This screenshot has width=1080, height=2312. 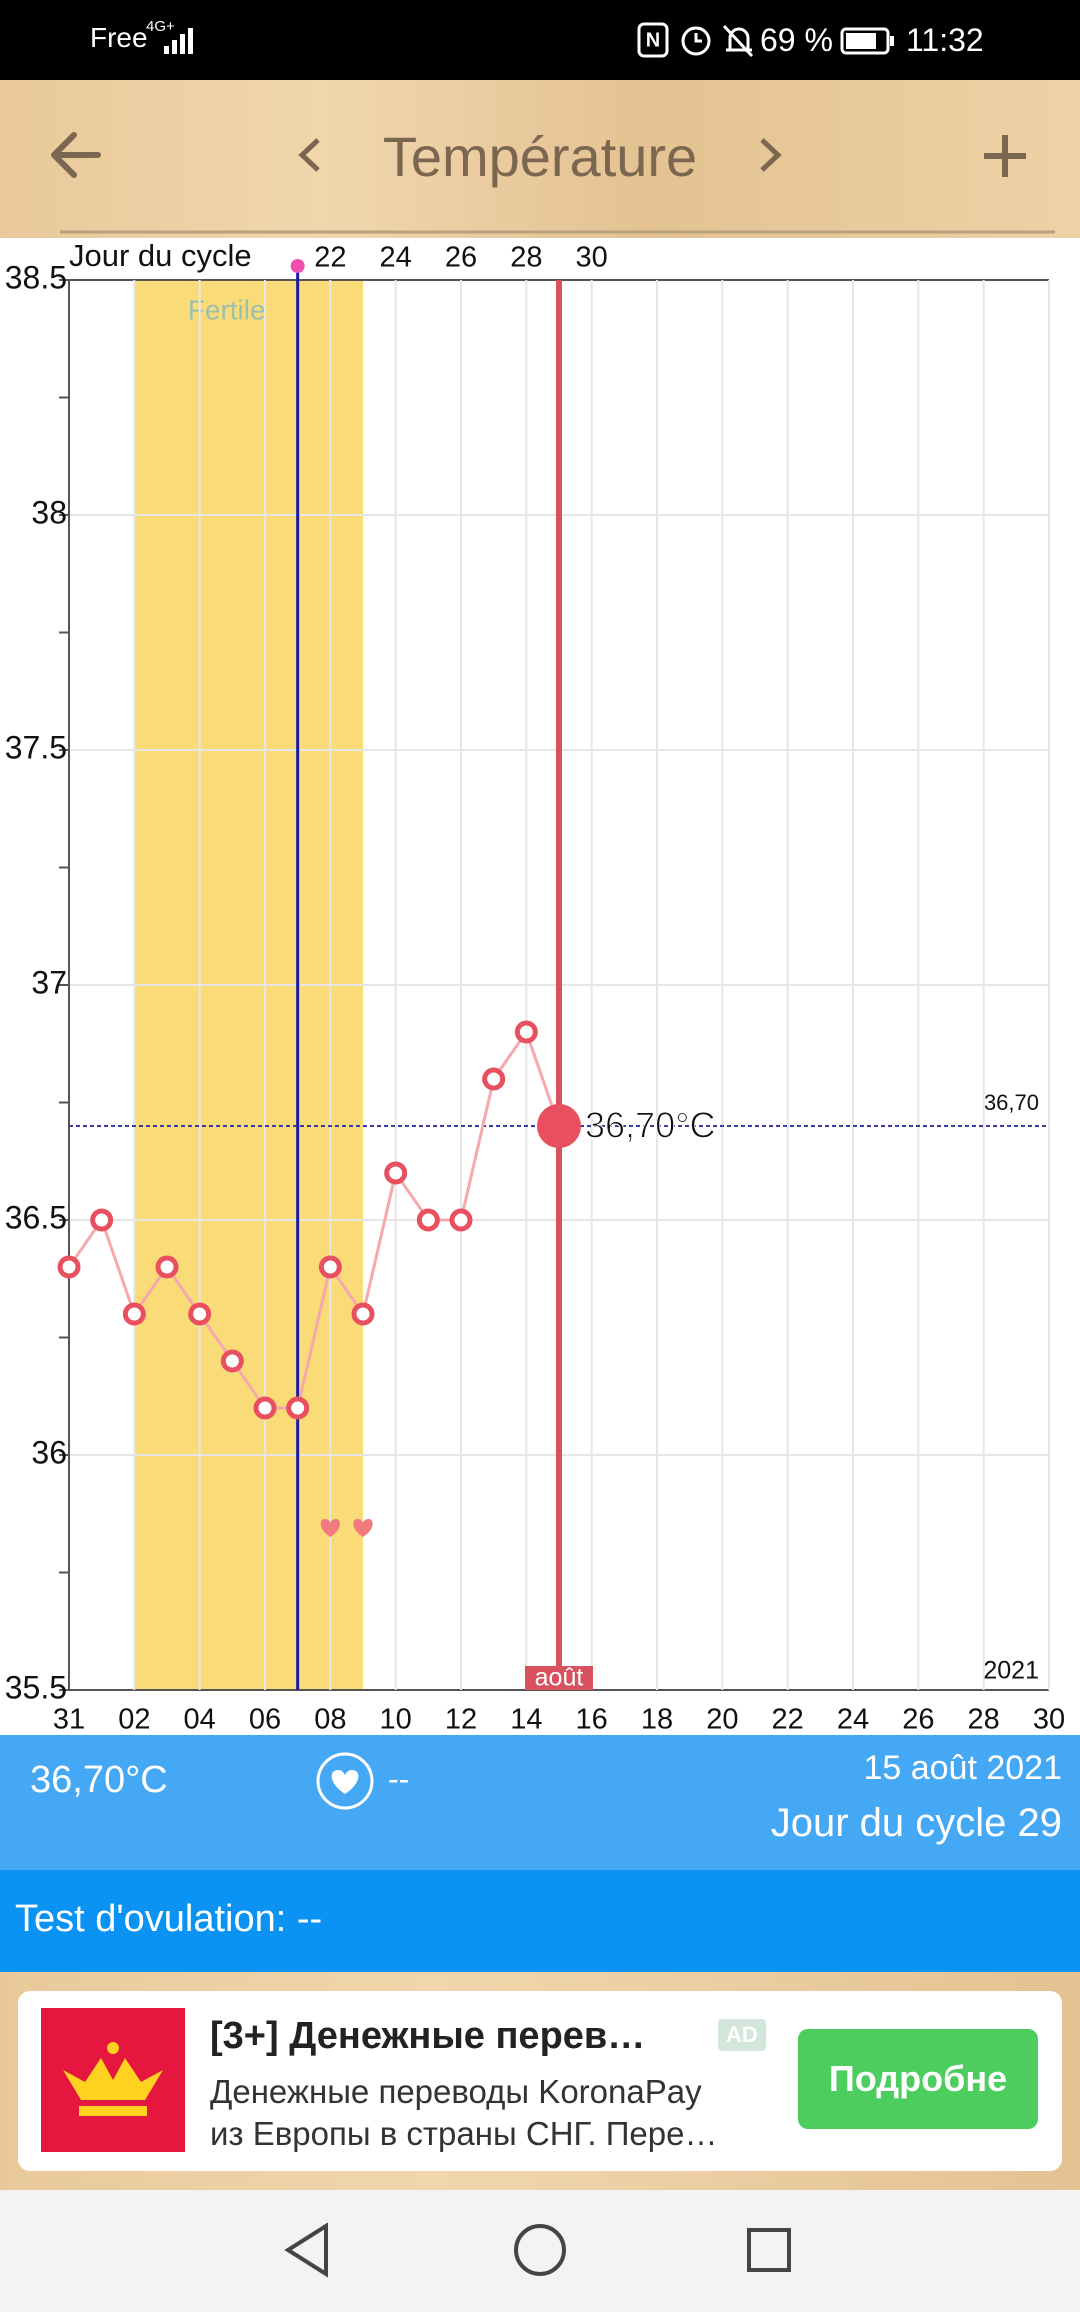 I want to click on clock: 11:32, so click(x=945, y=40).